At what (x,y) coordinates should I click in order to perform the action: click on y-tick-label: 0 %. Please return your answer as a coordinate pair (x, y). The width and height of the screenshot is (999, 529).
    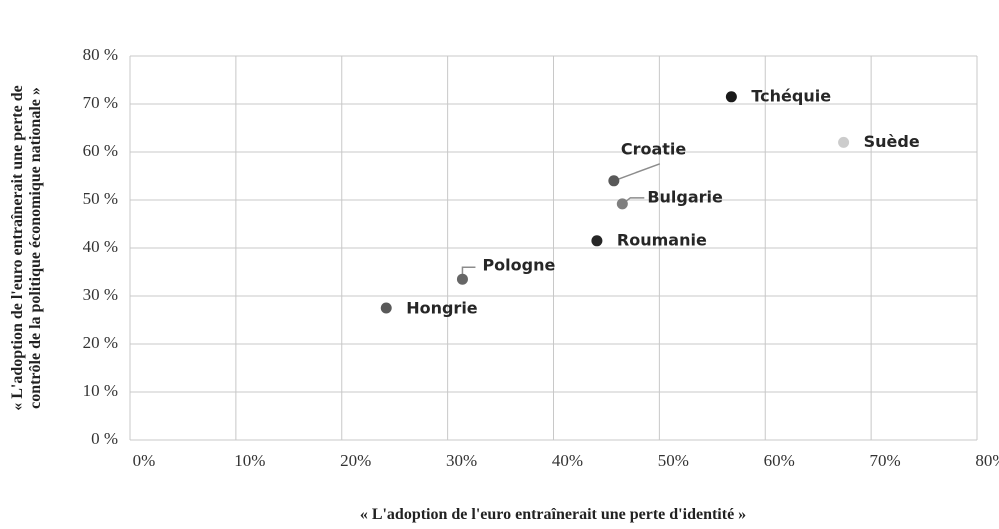
    Looking at the image, I should click on (104, 438).